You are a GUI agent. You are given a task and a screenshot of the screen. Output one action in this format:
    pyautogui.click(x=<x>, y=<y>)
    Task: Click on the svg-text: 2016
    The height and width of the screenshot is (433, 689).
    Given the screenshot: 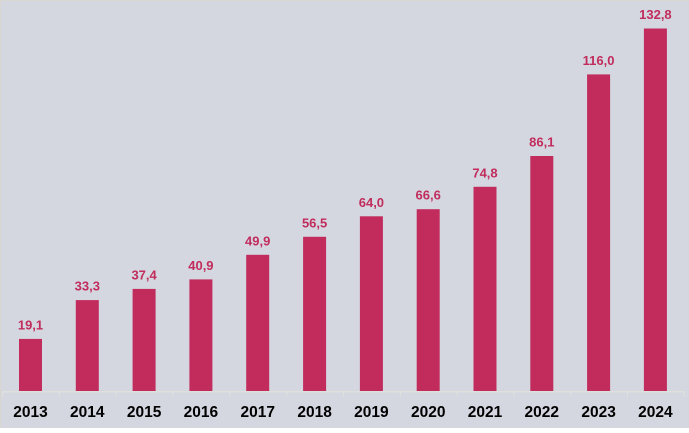 What is the action you would take?
    pyautogui.click(x=201, y=412)
    